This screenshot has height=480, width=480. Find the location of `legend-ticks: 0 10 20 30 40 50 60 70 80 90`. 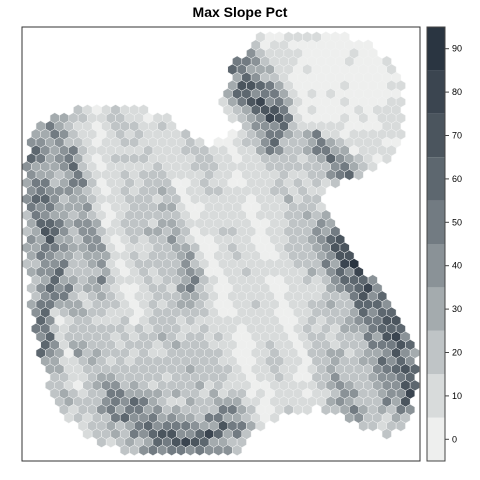

legend-ticks: 0 10 20 30 40 50 60 70 80 90 is located at coordinates (453, 244).